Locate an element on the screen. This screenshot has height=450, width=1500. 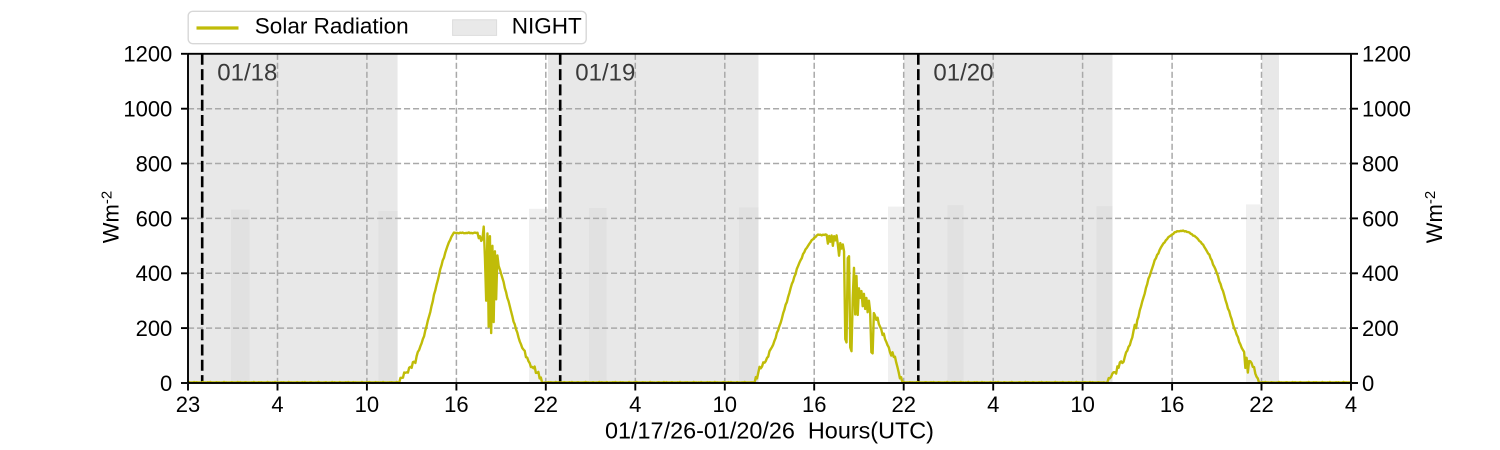
svg-text: NIGHT is located at coordinates (547, 26).